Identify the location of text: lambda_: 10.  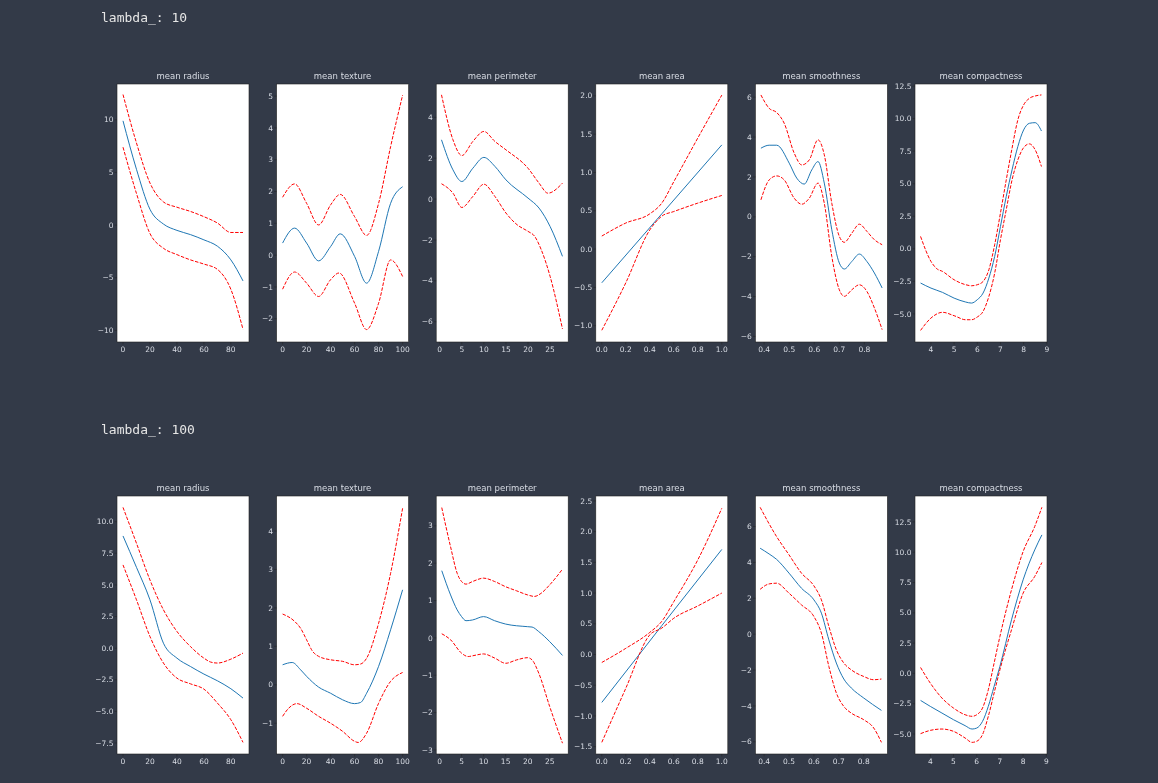
(144, 17).